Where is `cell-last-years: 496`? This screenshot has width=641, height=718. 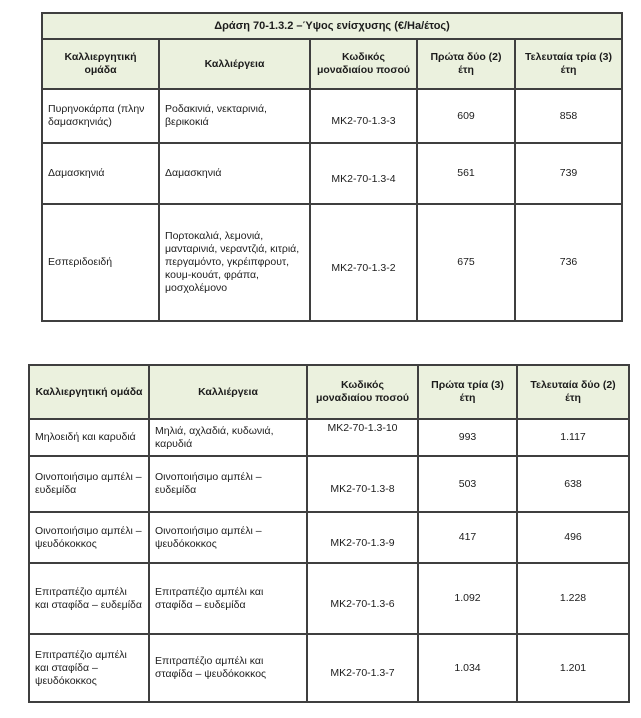 cell-last-years: 496 is located at coordinates (573, 537).